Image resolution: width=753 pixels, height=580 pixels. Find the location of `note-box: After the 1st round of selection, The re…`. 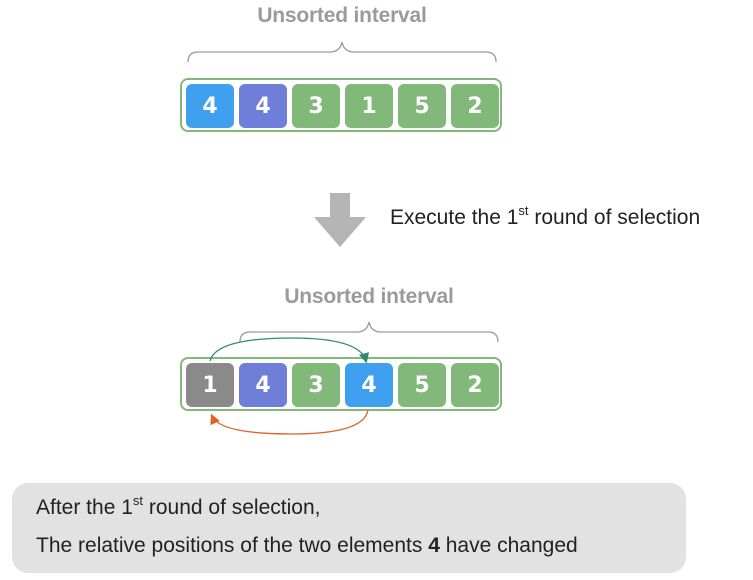

note-box: After the 1st round of selection, The re… is located at coordinates (349, 528).